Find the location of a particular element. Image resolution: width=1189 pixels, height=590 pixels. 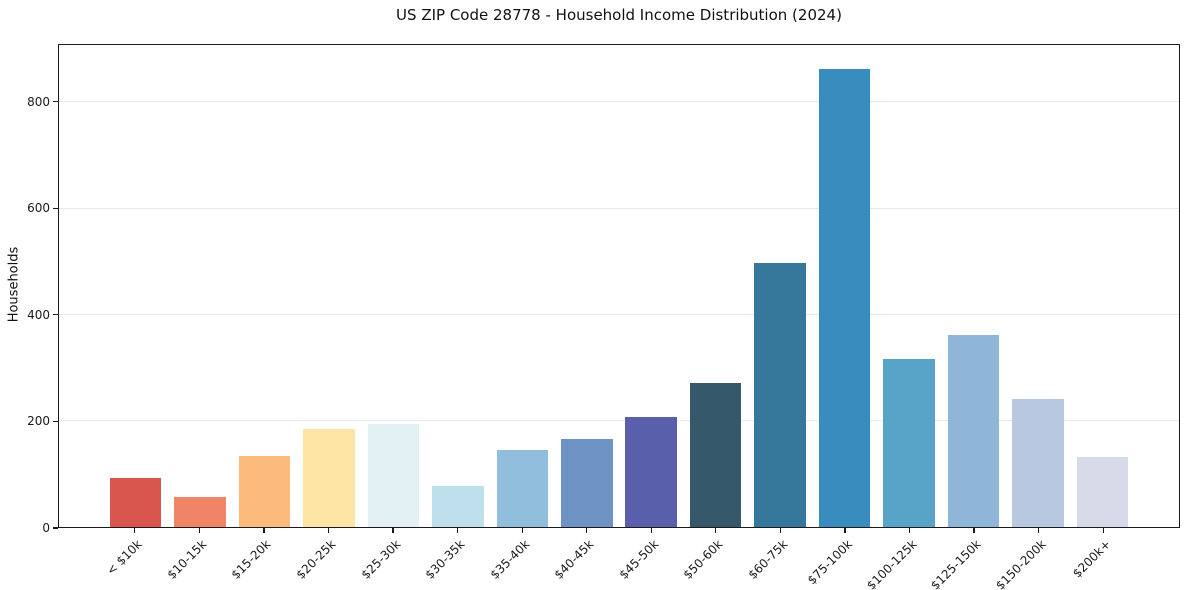

x-tick-label: $75-100k is located at coordinates (829, 562).